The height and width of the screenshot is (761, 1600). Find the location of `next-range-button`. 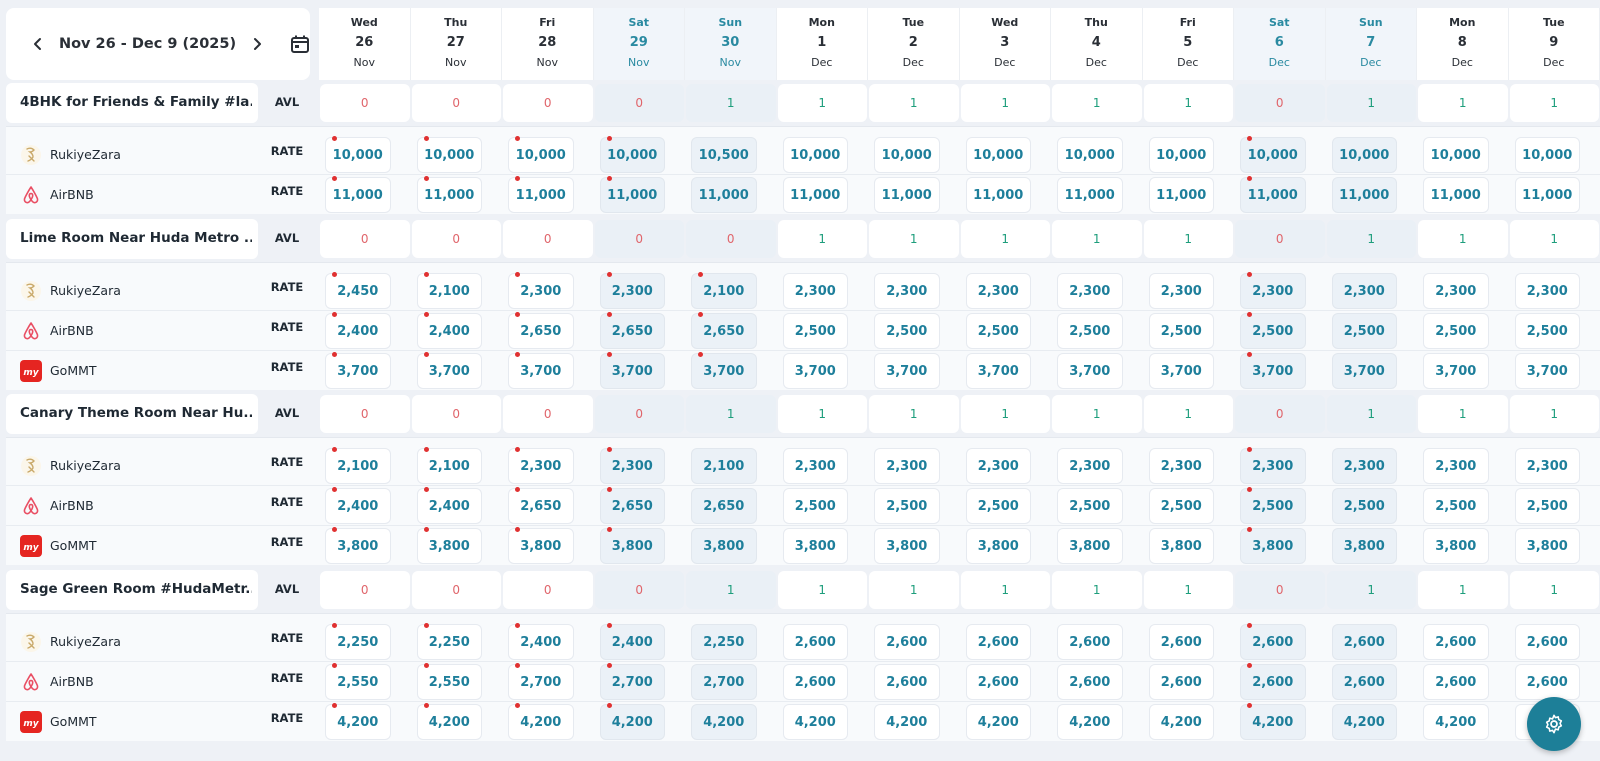

next-range-button is located at coordinates (256, 44).